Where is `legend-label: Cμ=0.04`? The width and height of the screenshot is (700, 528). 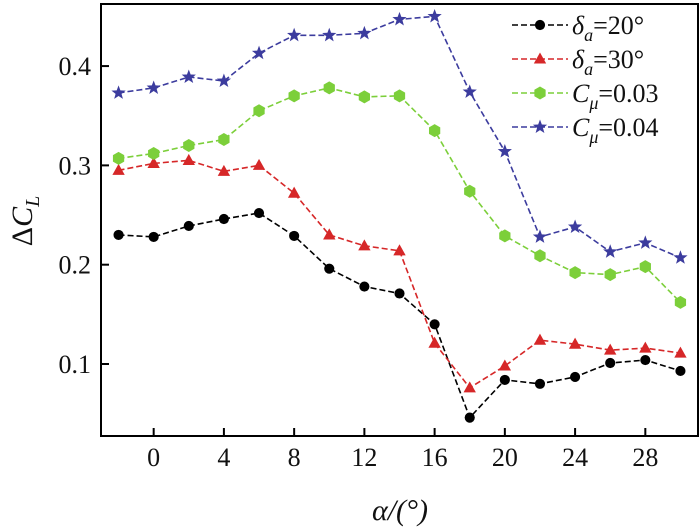
legend-label: Cμ=0.04 is located at coordinates (615, 130).